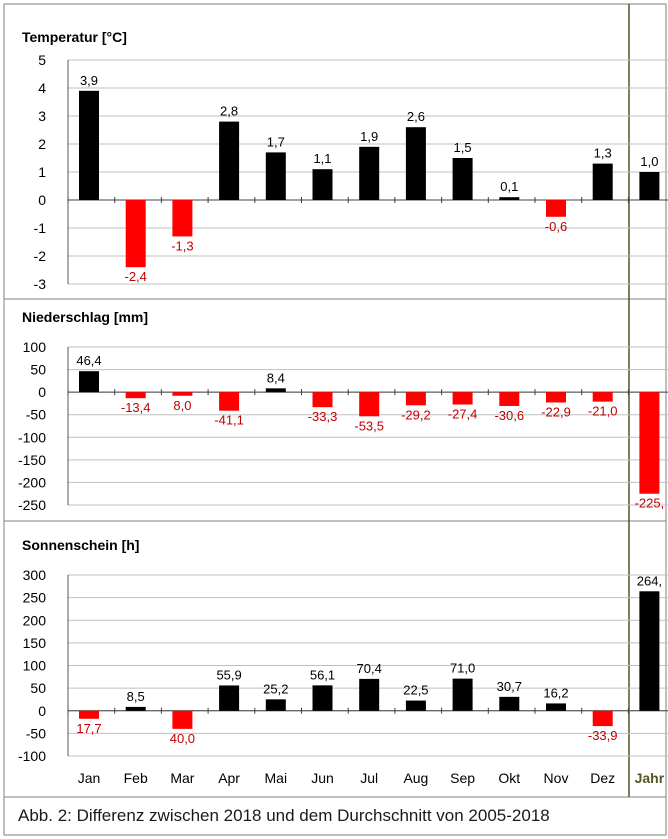  I want to click on data-label: -27,4, so click(463, 414).